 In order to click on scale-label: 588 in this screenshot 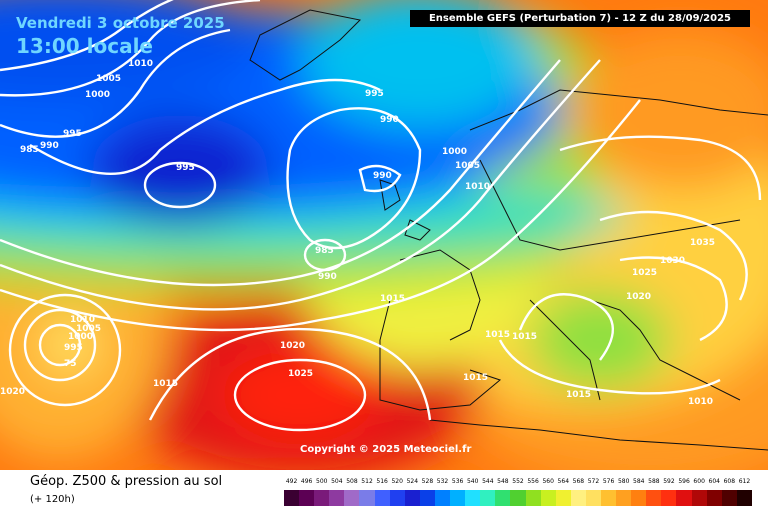, I will do `click(654, 481)`.